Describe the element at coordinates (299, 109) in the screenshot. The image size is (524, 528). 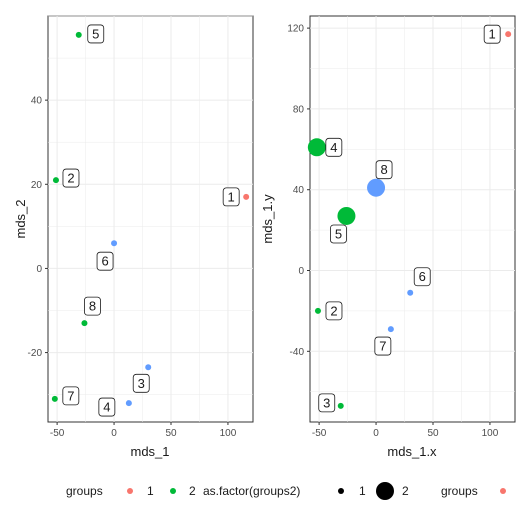
I see `y-tick-label: 80` at that location.